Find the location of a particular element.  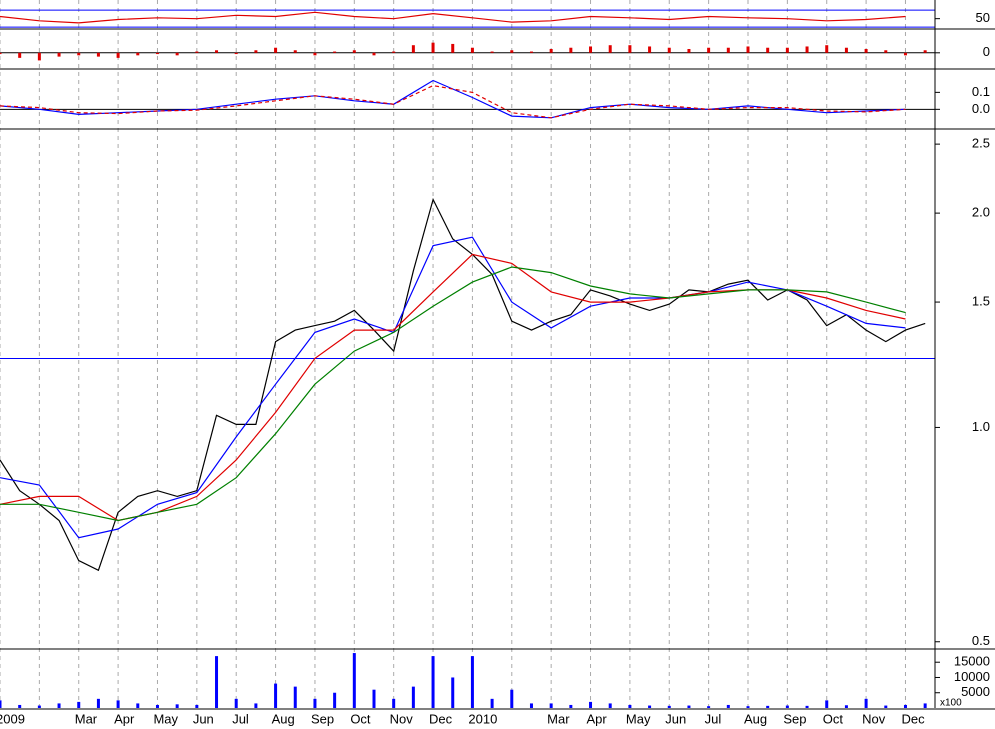

y-tick-label: 1.0 is located at coordinates (981, 426).